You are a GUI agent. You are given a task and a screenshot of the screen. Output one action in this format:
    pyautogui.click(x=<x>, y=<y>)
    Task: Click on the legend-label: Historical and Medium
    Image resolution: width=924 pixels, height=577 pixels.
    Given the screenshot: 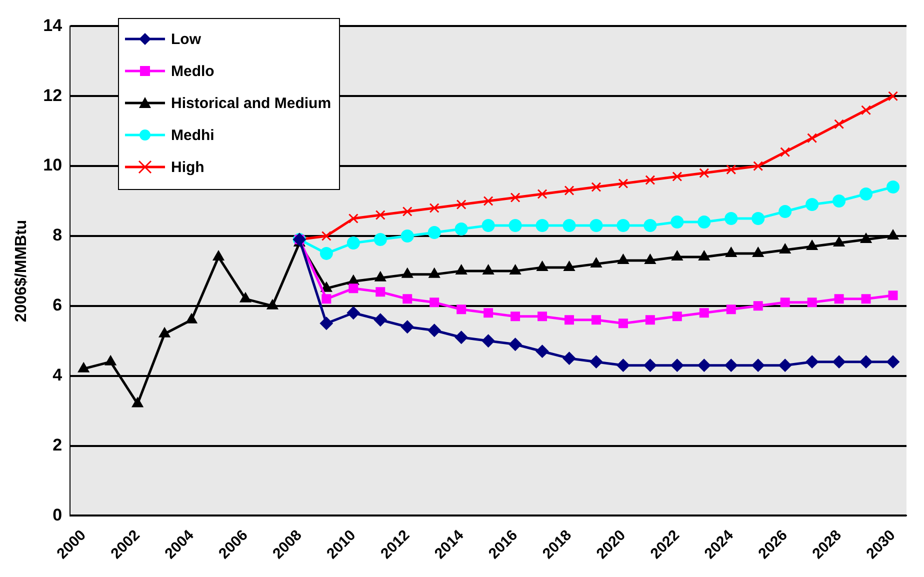 What is the action you would take?
    pyautogui.click(x=251, y=103)
    